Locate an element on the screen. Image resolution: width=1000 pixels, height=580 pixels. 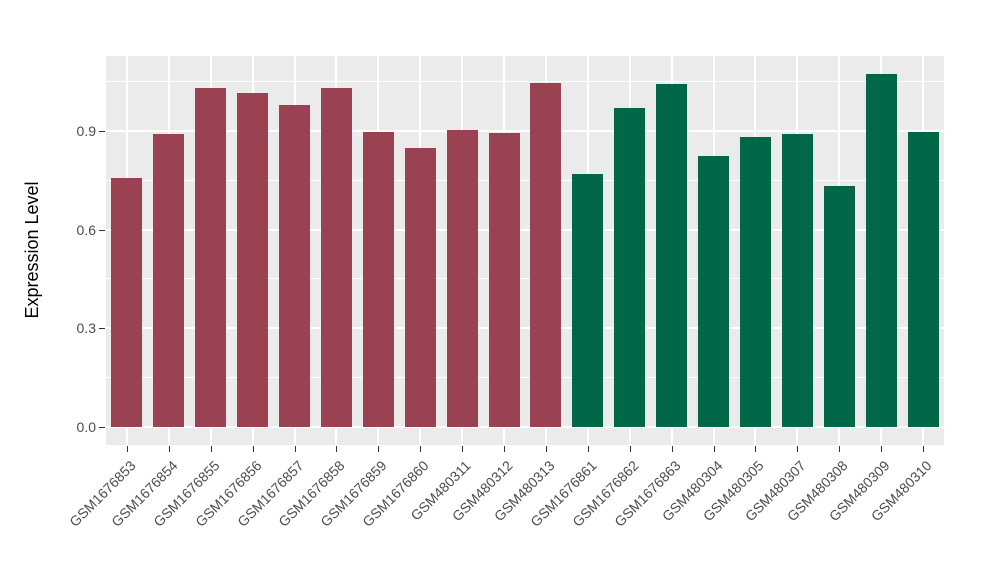
bar-GSM1676857 is located at coordinates (295, 265).